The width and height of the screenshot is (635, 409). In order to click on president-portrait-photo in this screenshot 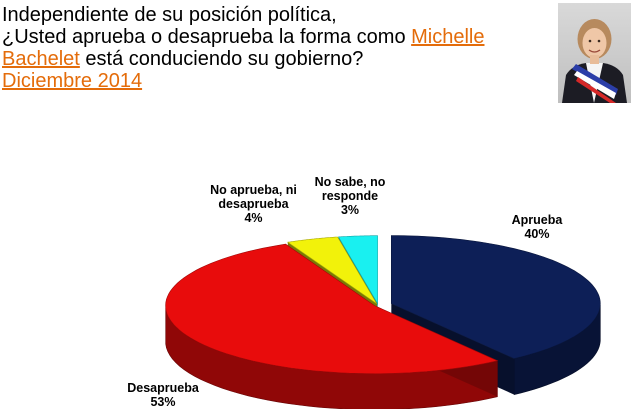, I will do `click(594, 53)`.